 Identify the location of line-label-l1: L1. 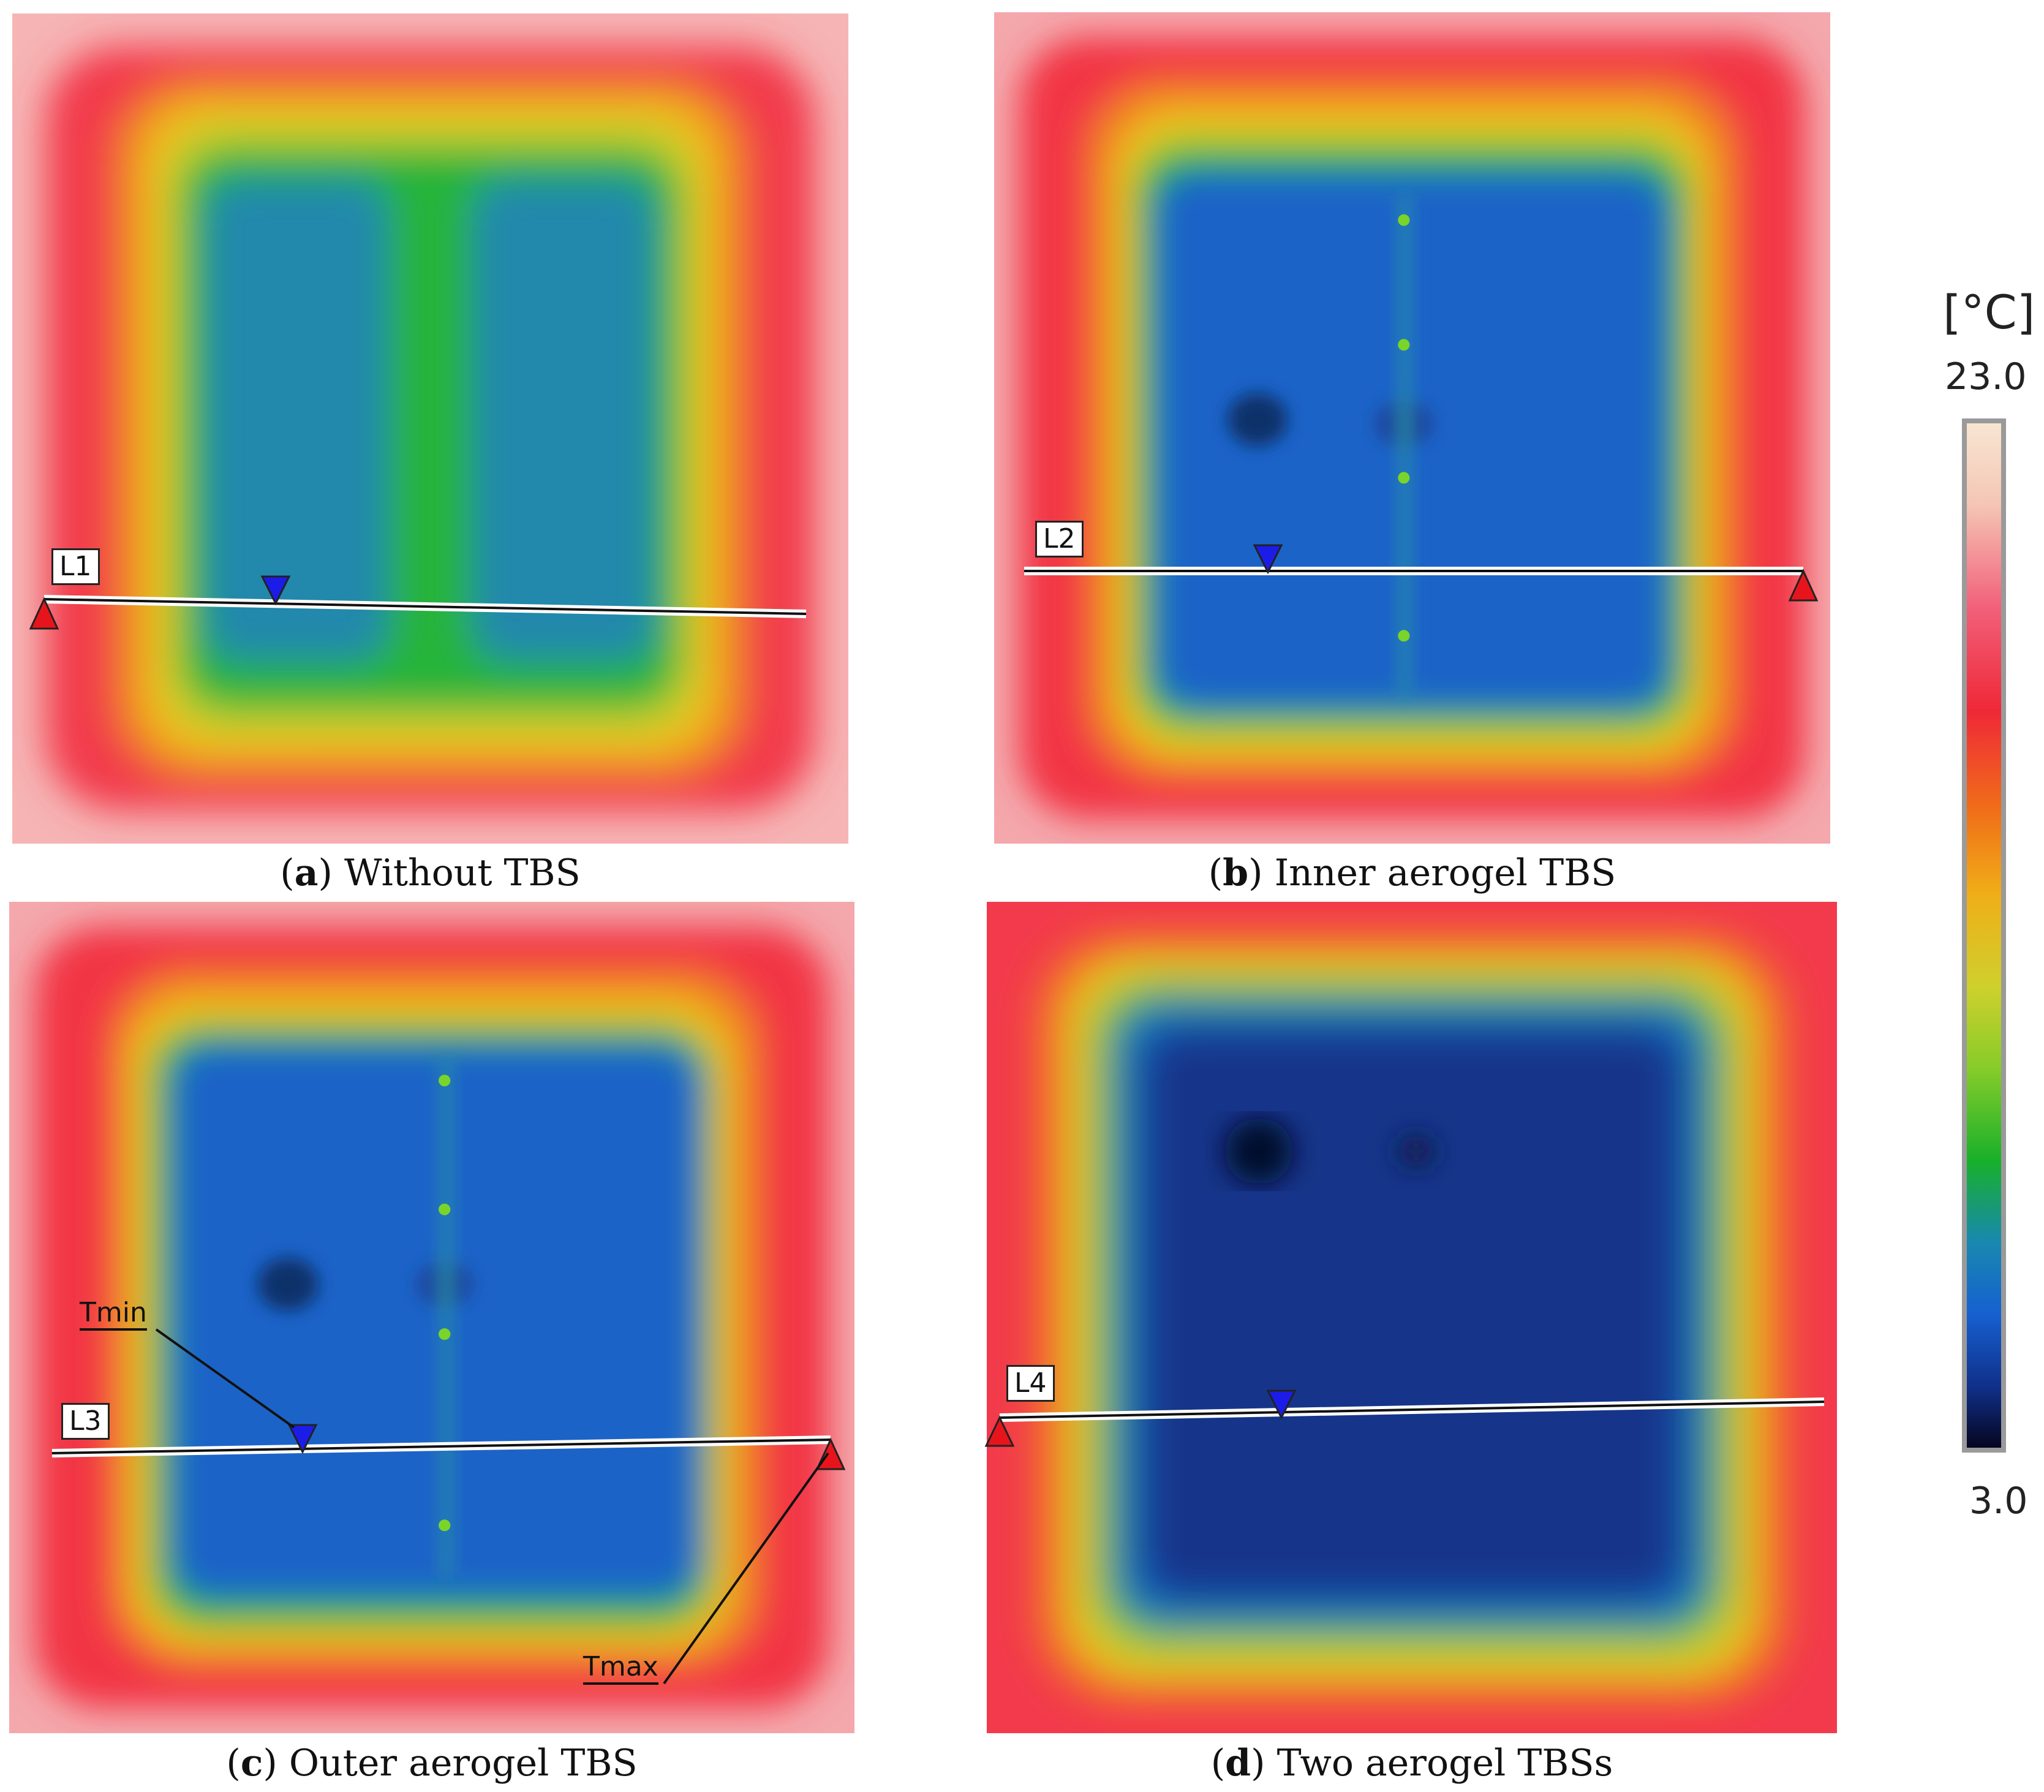
(75, 566).